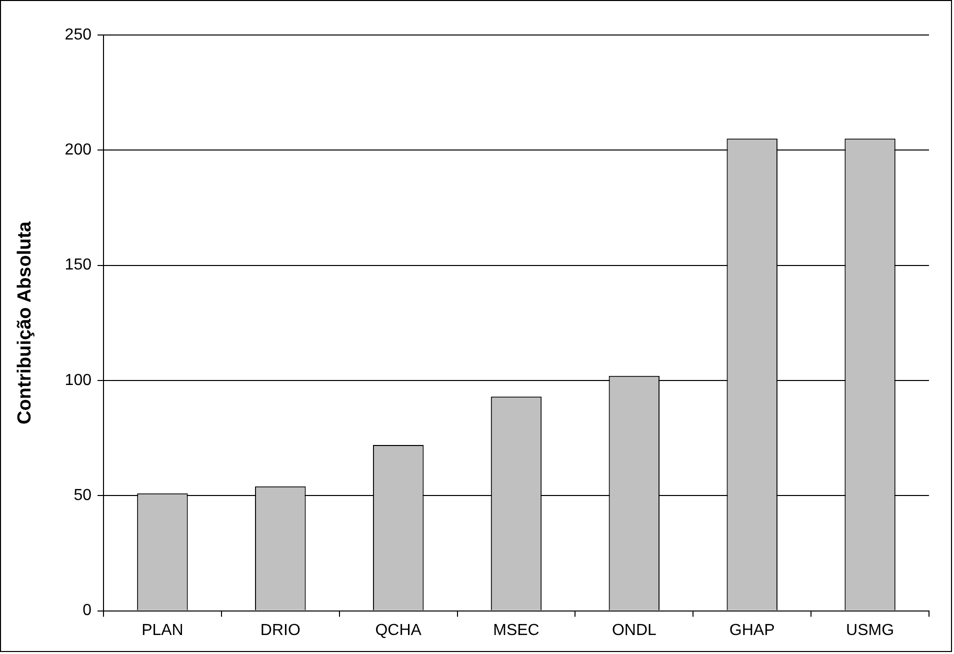 This screenshot has height=654, width=954. What do you see at coordinates (870, 630) in the screenshot?
I see `x-tick-label: USMG` at bounding box center [870, 630].